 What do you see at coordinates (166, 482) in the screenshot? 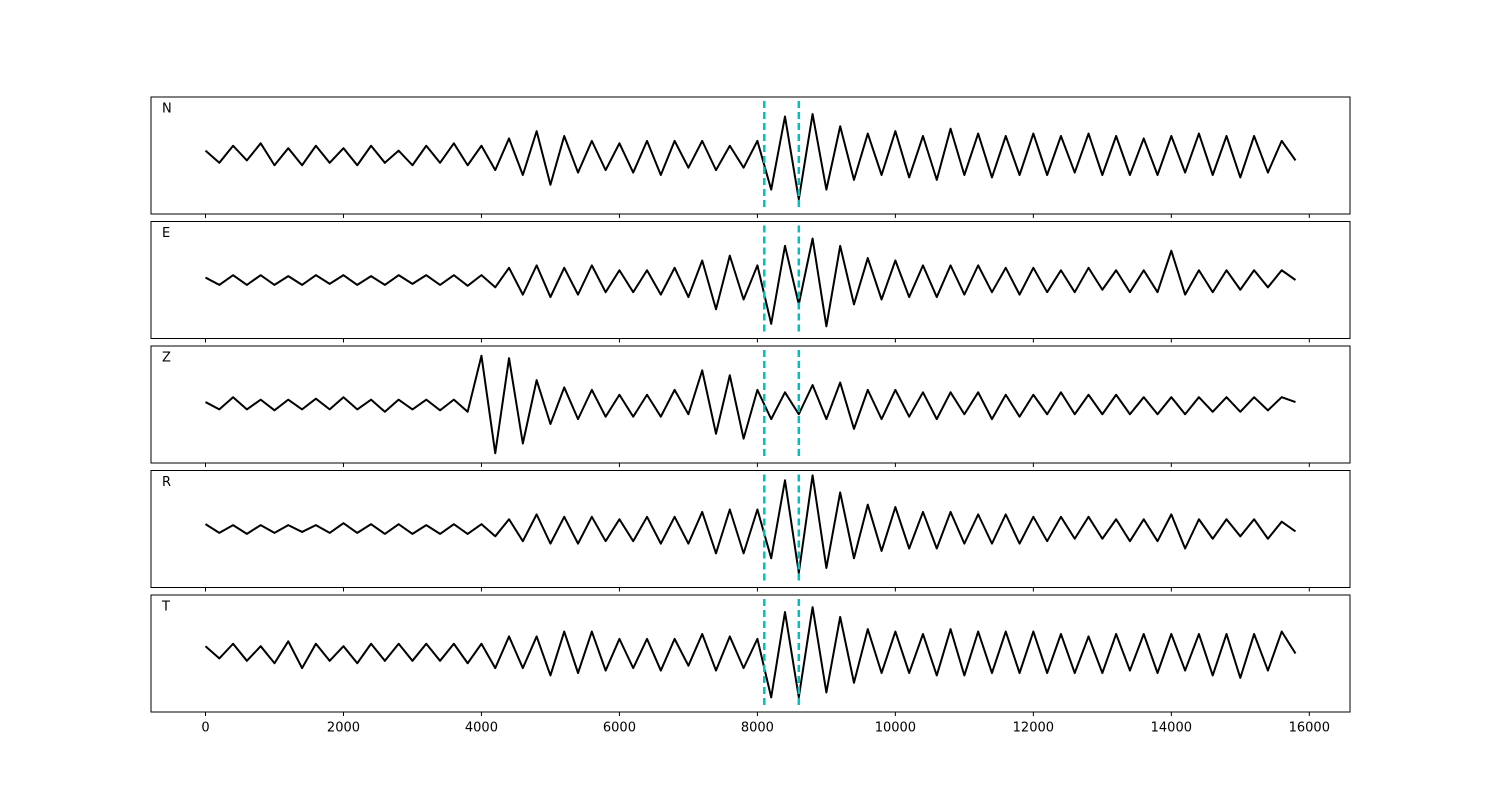
I see `panel-label: R` at bounding box center [166, 482].